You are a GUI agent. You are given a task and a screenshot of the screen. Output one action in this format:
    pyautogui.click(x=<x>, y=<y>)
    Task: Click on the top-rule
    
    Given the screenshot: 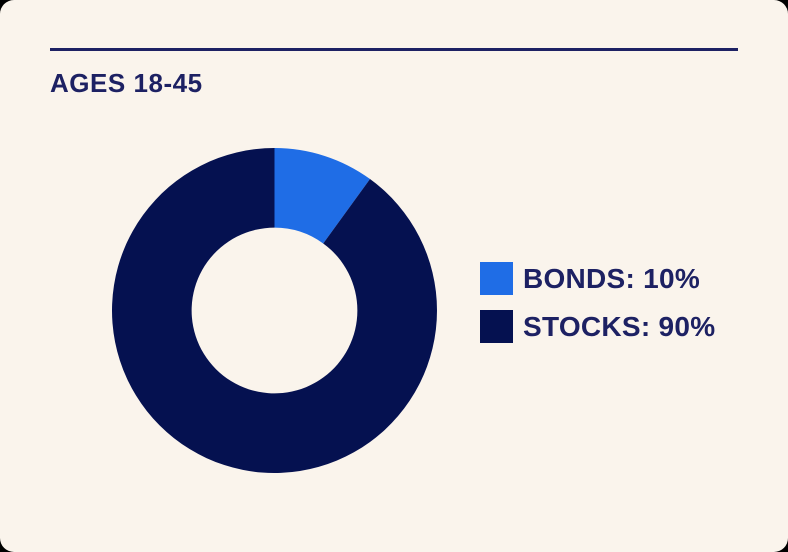 What is the action you would take?
    pyautogui.click(x=394, y=49)
    